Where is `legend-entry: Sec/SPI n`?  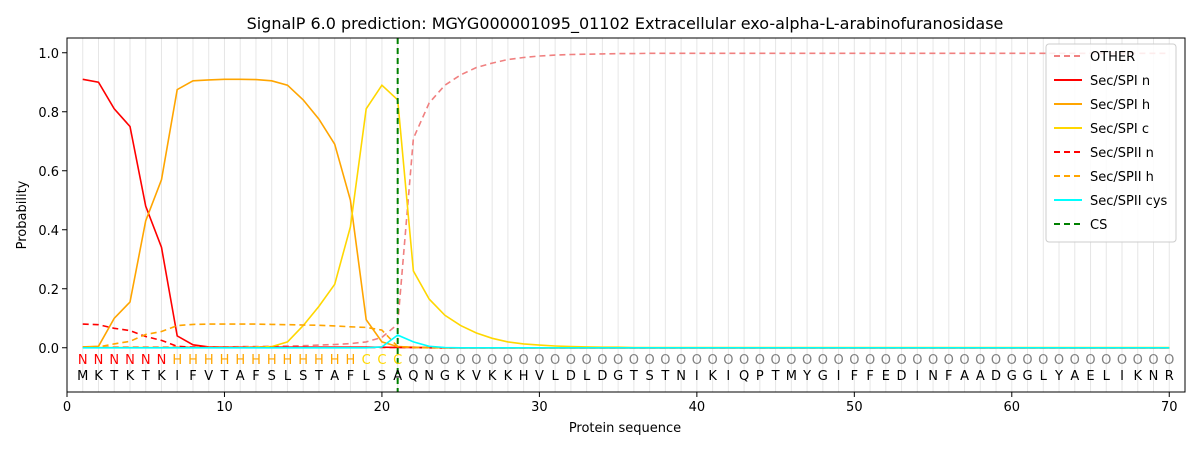
legend-entry: Sec/SPI n is located at coordinates (1120, 81).